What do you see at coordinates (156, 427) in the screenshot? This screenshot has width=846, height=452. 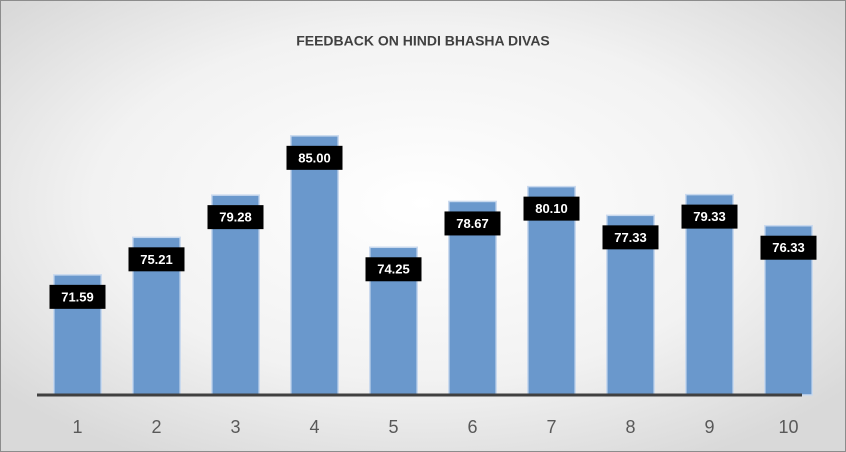 I see `x-tick-label: 2` at bounding box center [156, 427].